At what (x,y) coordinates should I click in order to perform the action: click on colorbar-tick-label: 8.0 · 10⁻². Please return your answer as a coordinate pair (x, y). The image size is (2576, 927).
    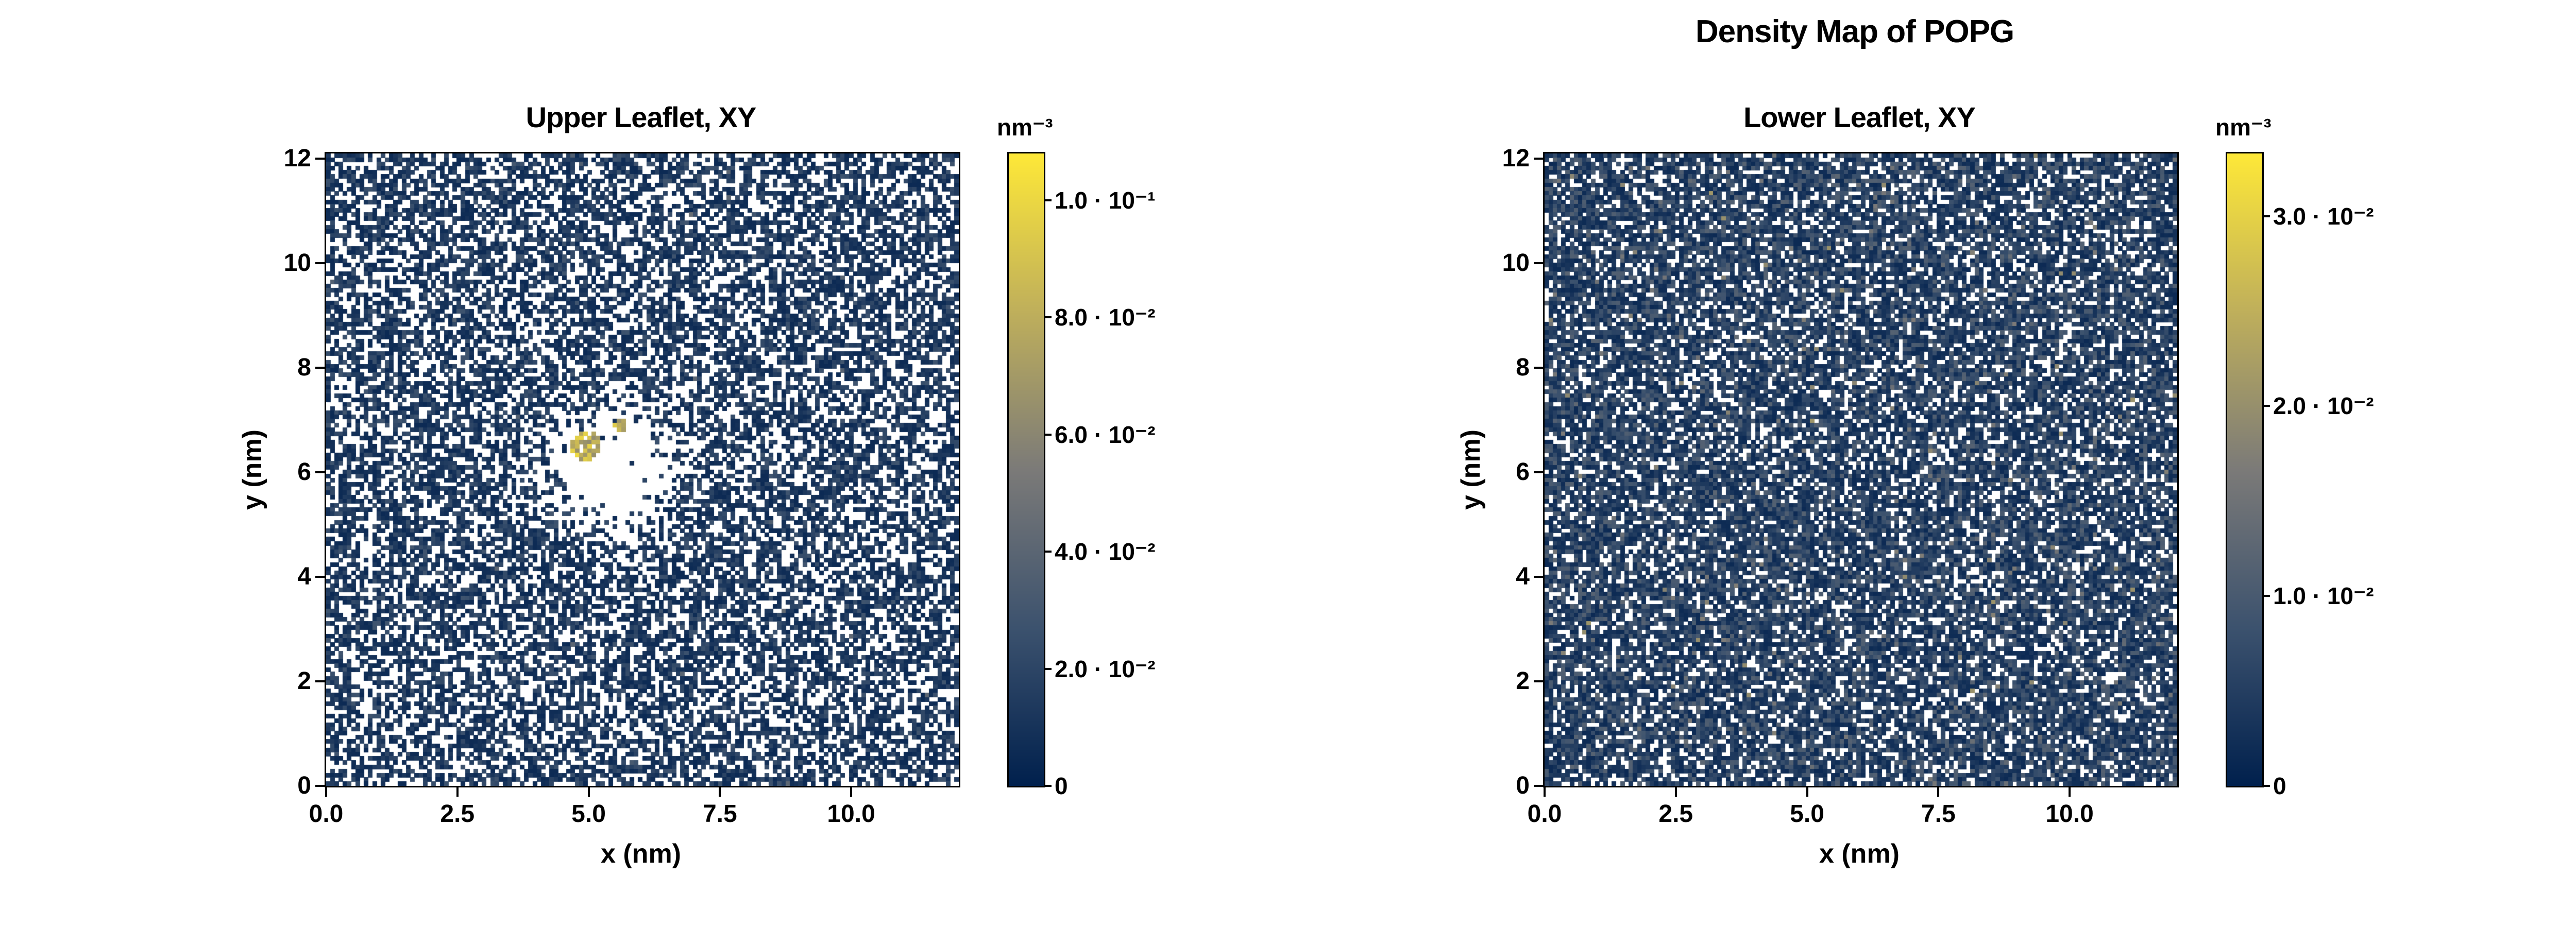
    Looking at the image, I should click on (1105, 317).